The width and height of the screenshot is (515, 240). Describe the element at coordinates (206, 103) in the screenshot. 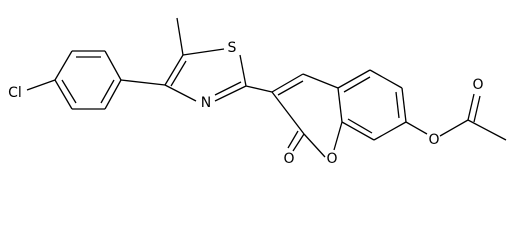

I see `atom-label: N` at that location.